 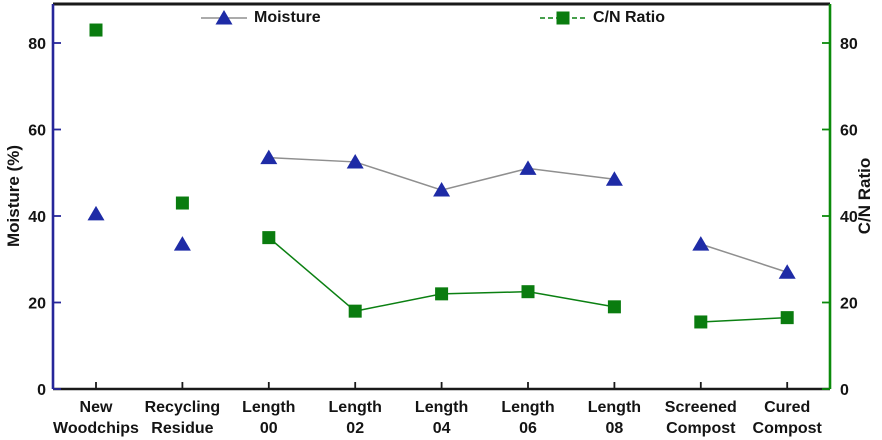 I want to click on series-line-moisture, so click(x=744, y=258).